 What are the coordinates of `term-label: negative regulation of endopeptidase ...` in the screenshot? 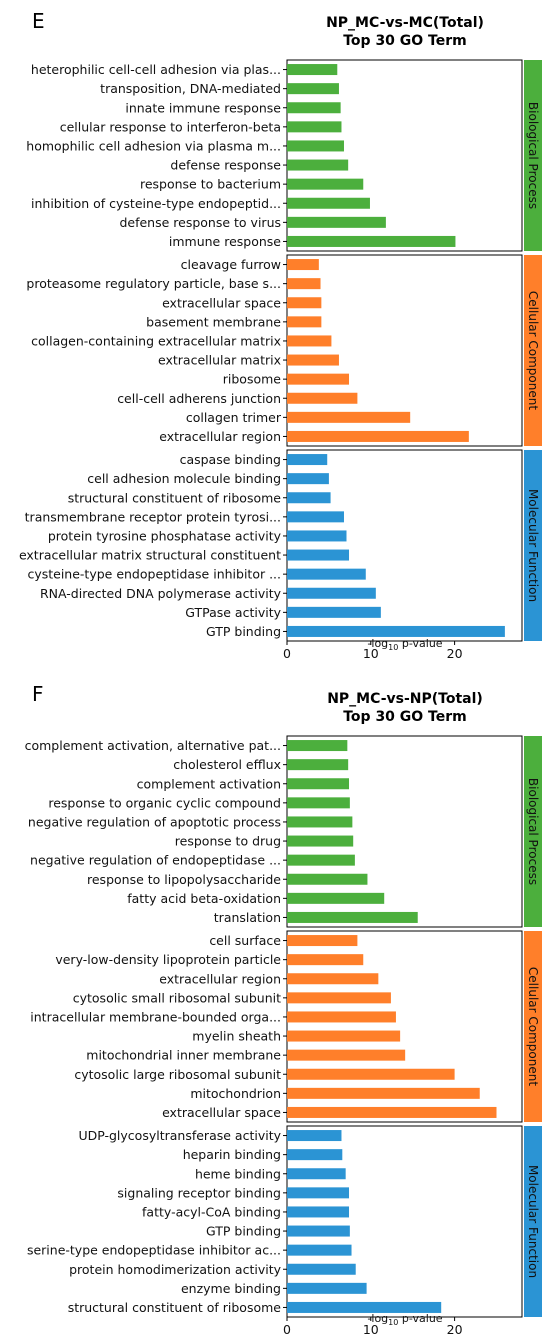 It's located at (155, 860).